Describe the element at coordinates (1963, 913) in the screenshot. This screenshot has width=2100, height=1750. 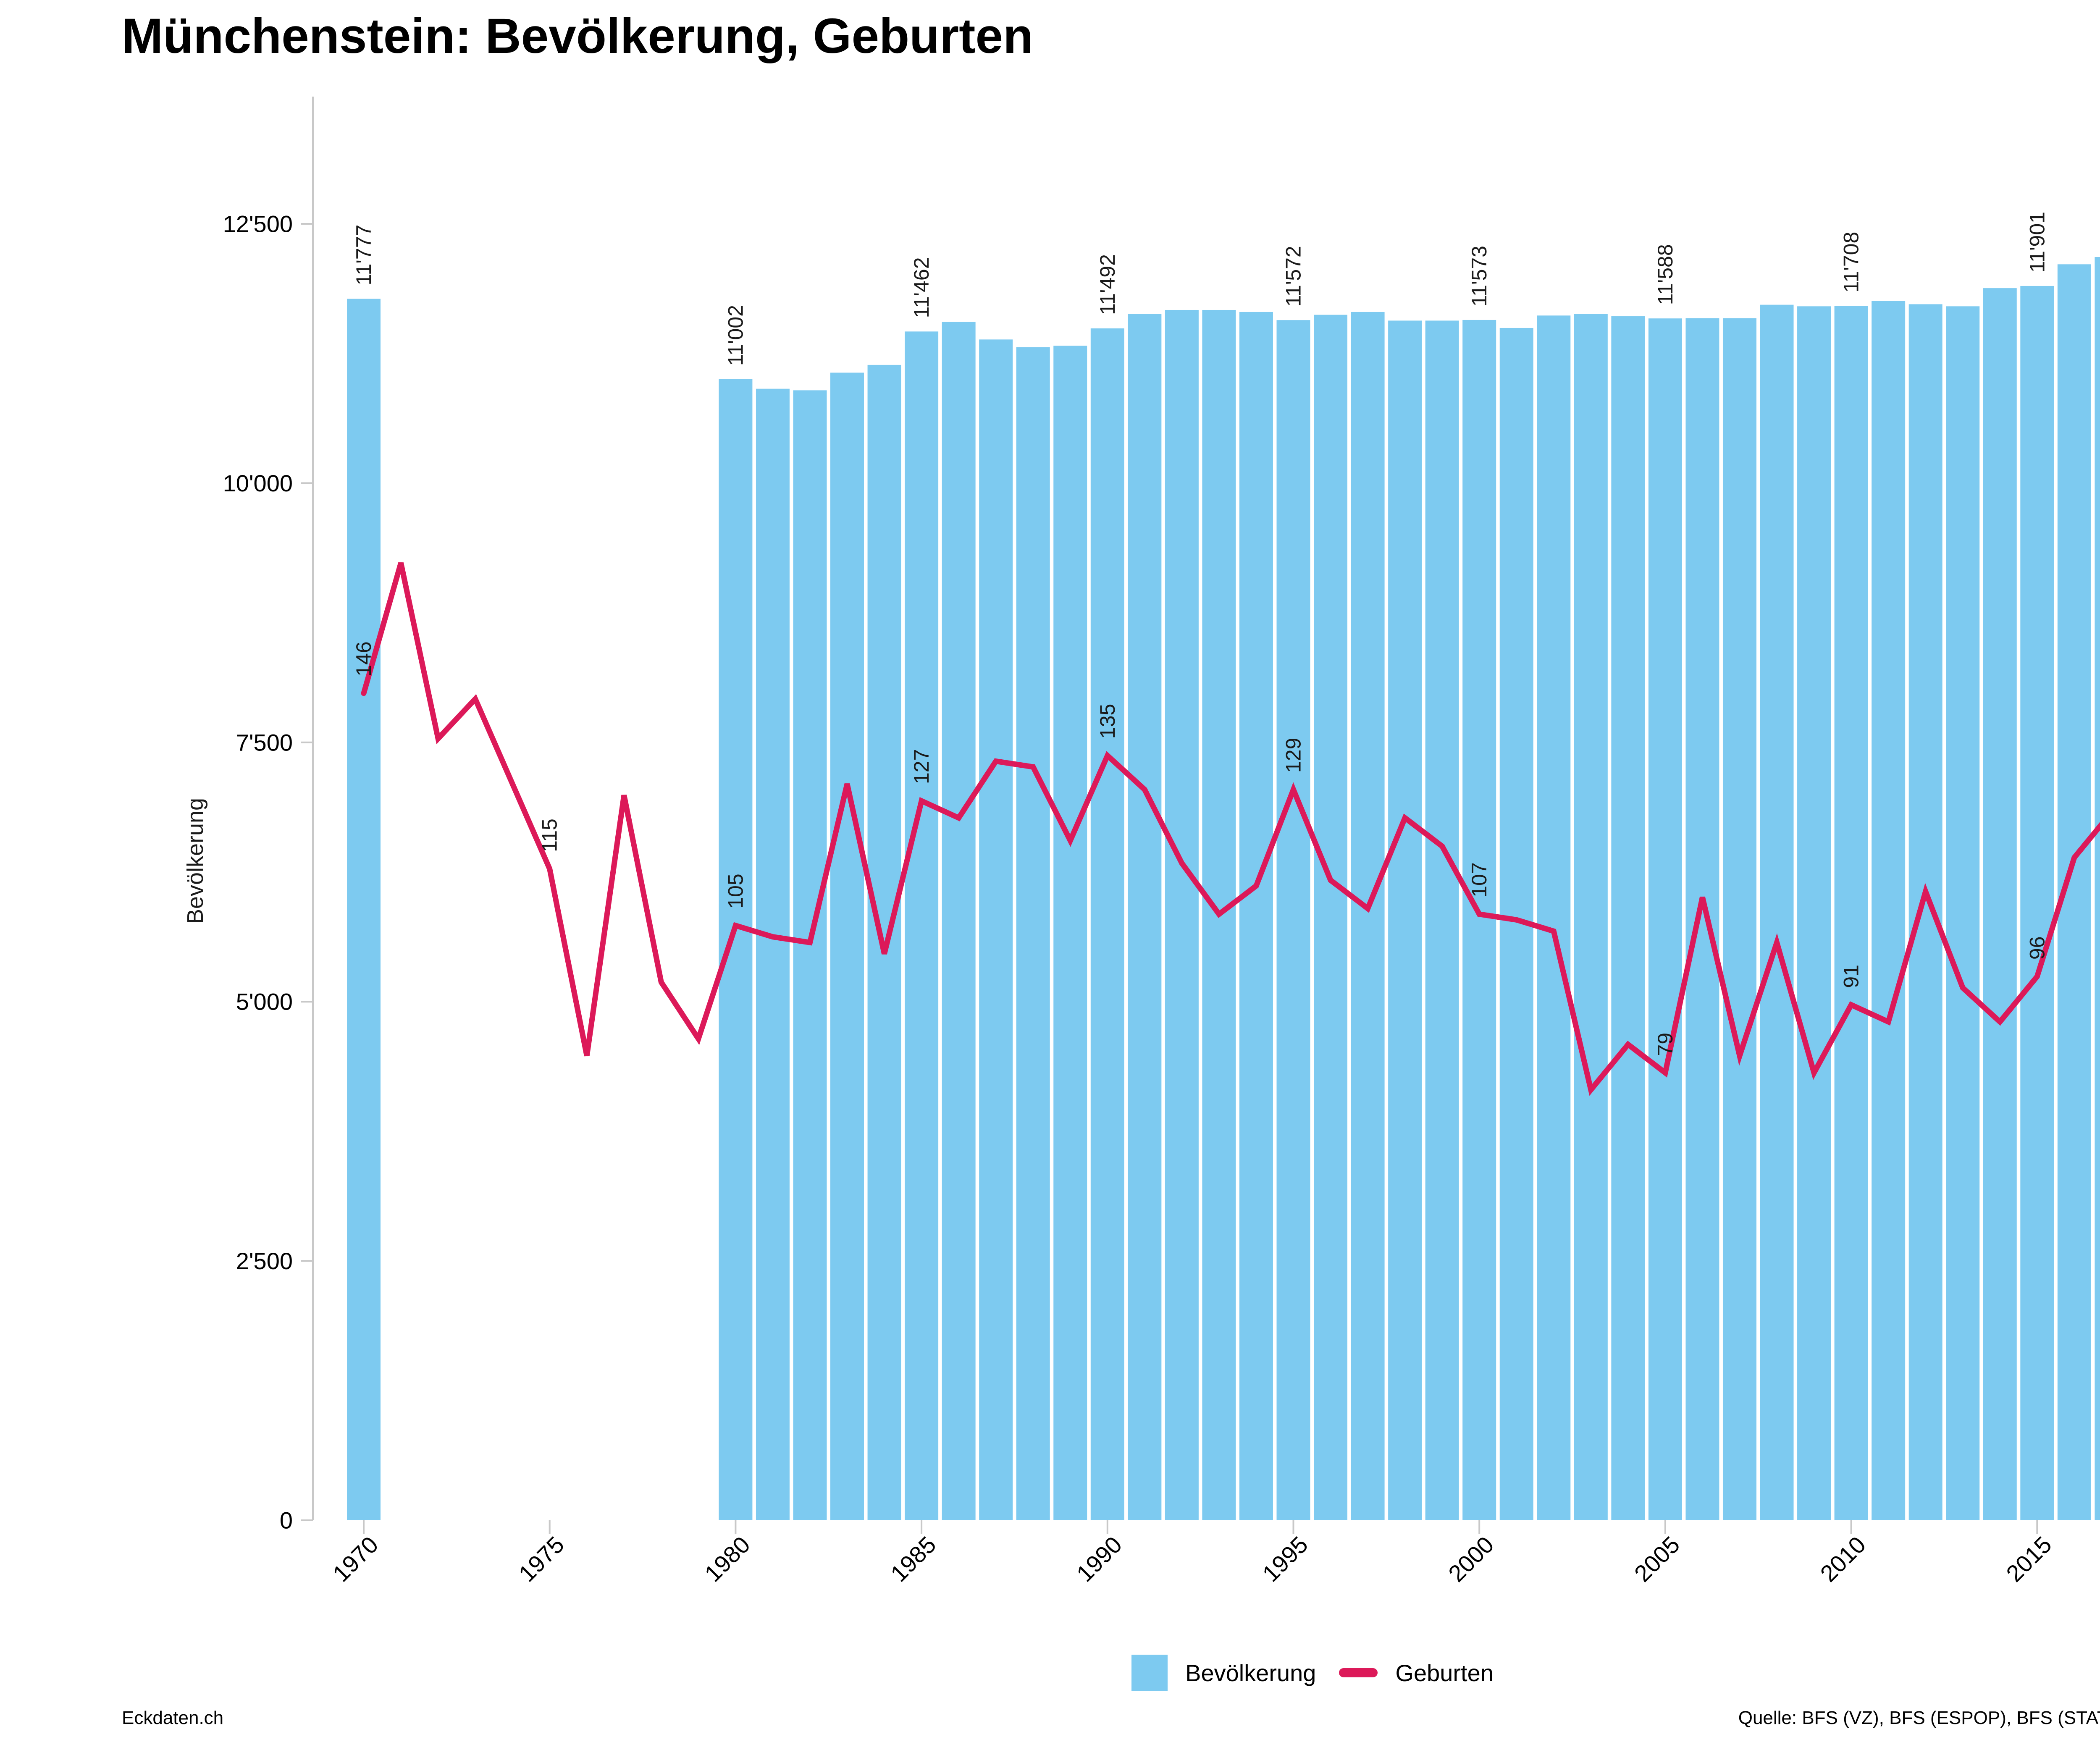
I see `bar-2013` at that location.